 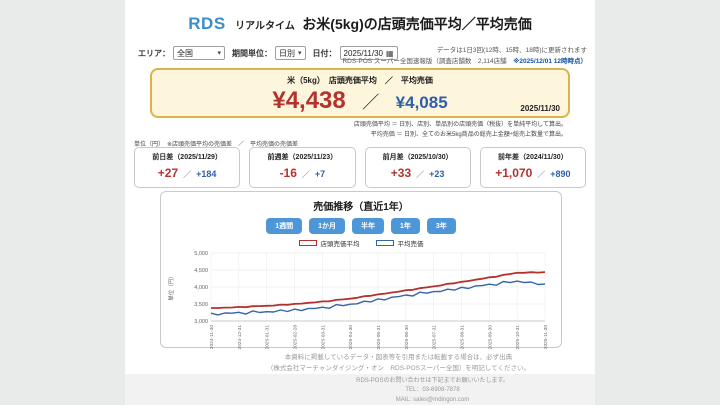 I want to click on contact-message: RDS-POSのお問い合わせは下記までお願いいたします。, so click(x=432, y=381).